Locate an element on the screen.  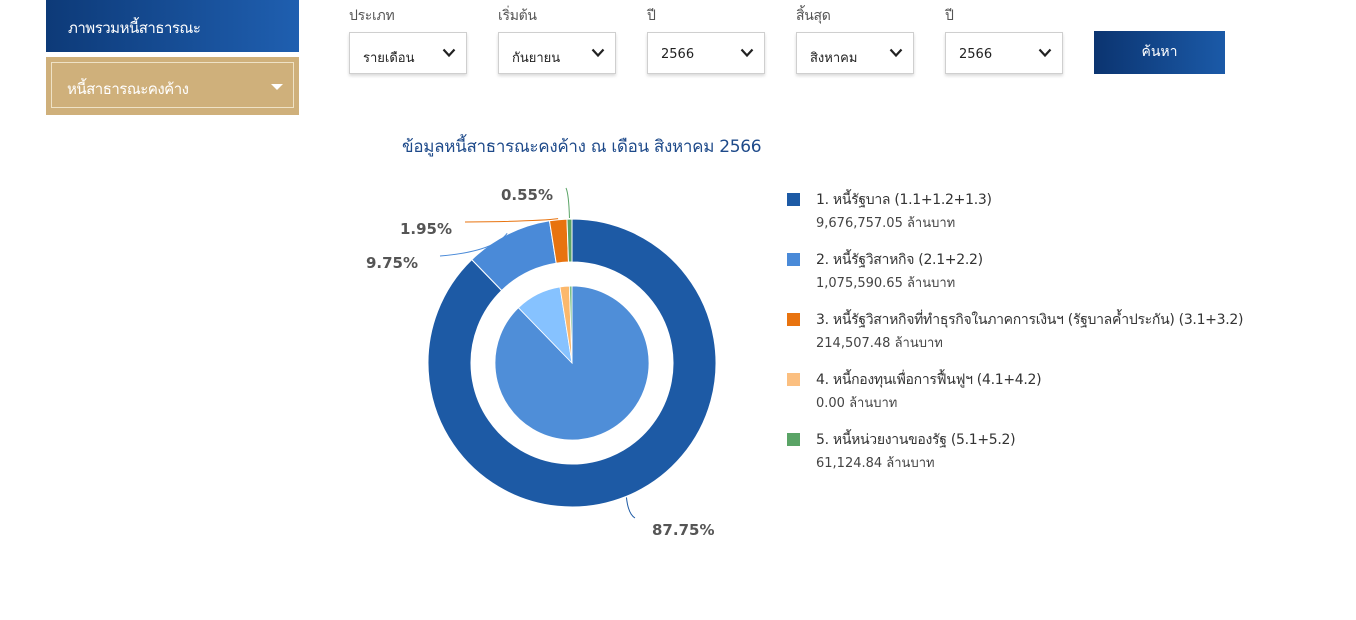
end-month-select: สิงหาคม is located at coordinates (855, 53).